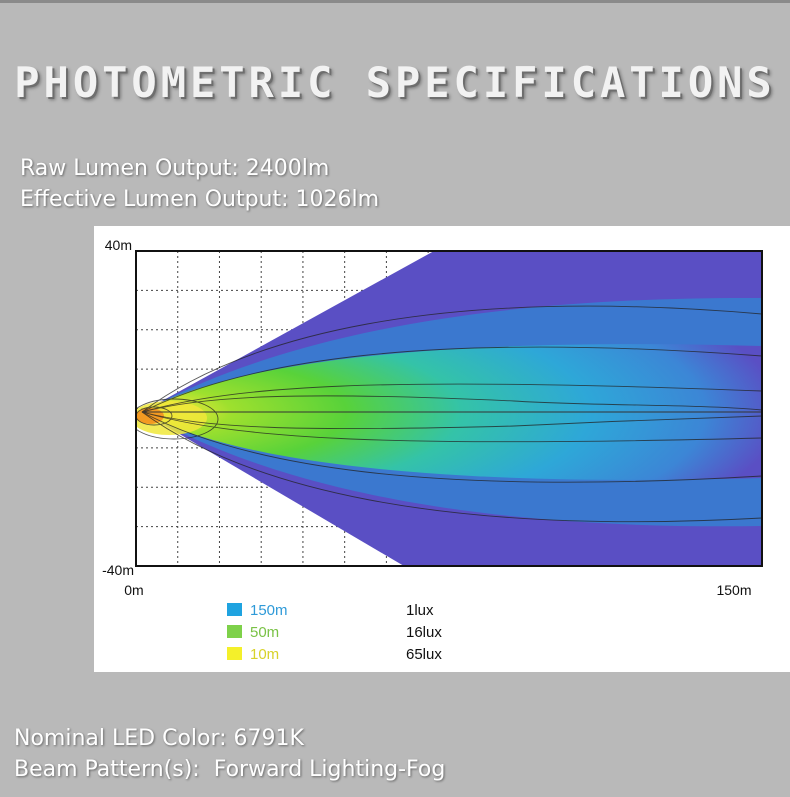  What do you see at coordinates (269, 610) in the screenshot?
I see `legend-distance-150m: 150m` at bounding box center [269, 610].